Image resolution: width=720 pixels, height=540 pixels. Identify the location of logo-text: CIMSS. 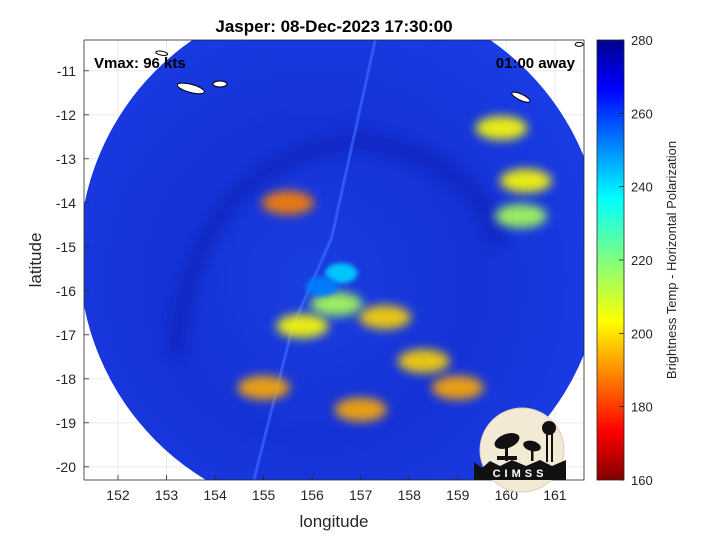
(520, 474).